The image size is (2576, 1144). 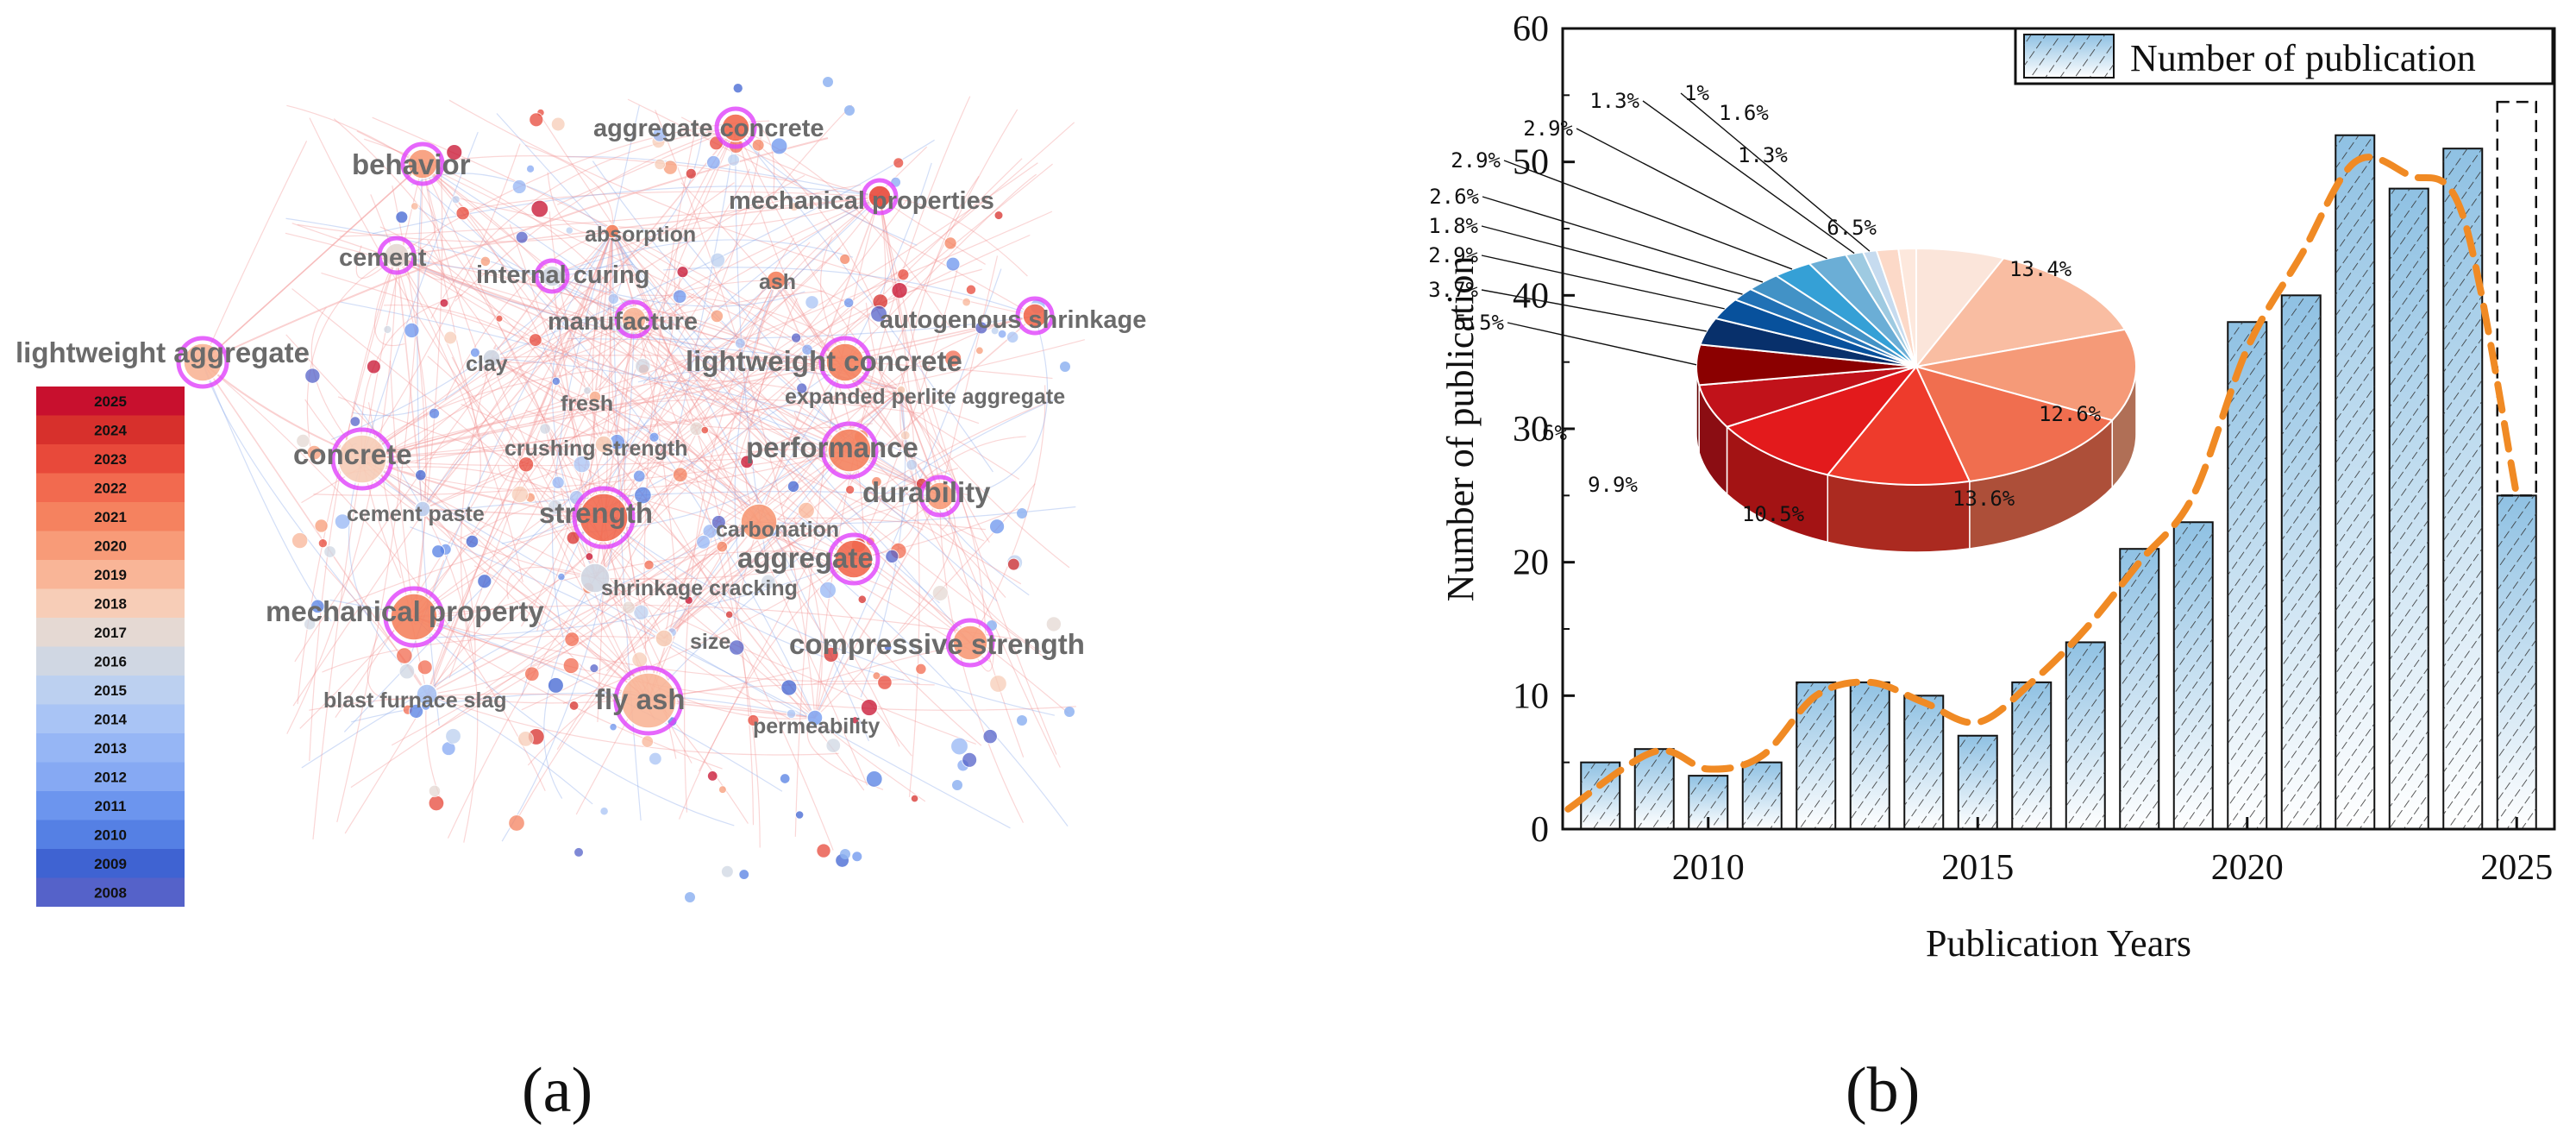 What do you see at coordinates (1476, 161) in the screenshot?
I see `pie-value-label: 2.9%` at bounding box center [1476, 161].